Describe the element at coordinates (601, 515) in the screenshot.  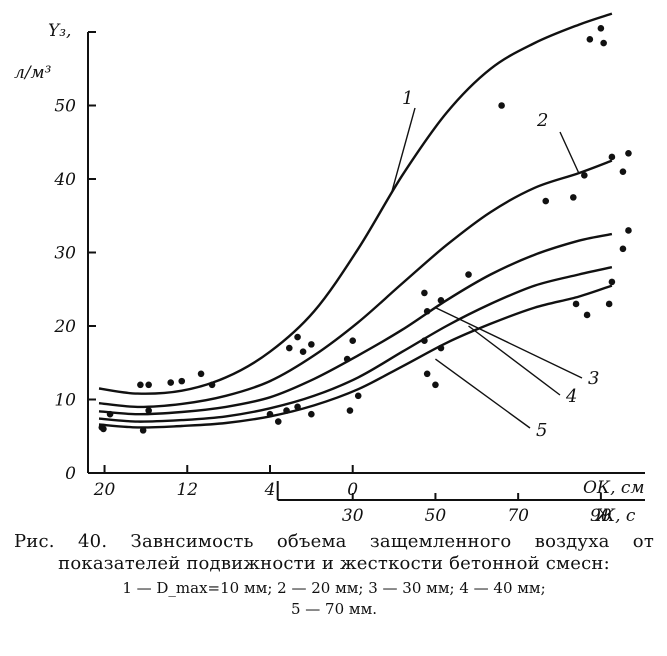
I see `x-zh-tick-label: 90` at that location.